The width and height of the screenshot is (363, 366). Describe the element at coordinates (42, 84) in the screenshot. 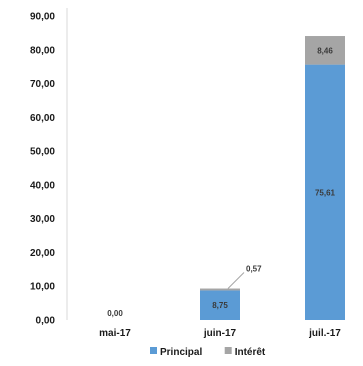

I see `y-tick-label: 70,00` at that location.